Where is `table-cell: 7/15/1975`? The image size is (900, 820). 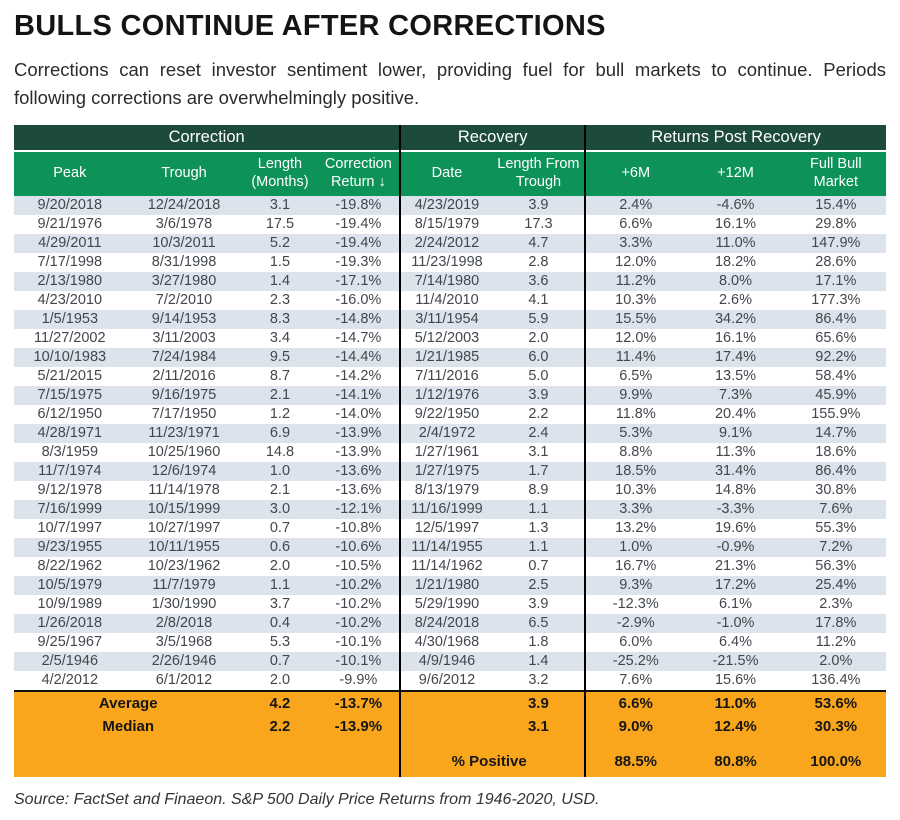
table-cell: 7/15/1975 is located at coordinates (70, 395).